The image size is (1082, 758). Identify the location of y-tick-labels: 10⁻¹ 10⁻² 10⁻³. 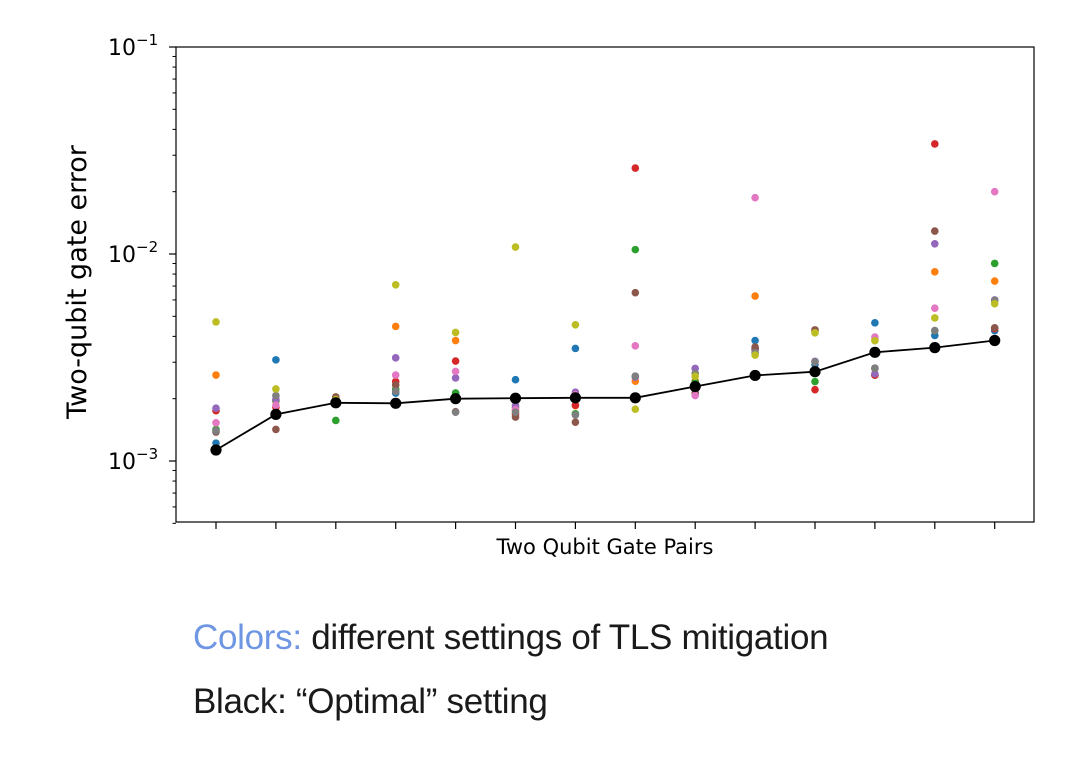
(133, 253).